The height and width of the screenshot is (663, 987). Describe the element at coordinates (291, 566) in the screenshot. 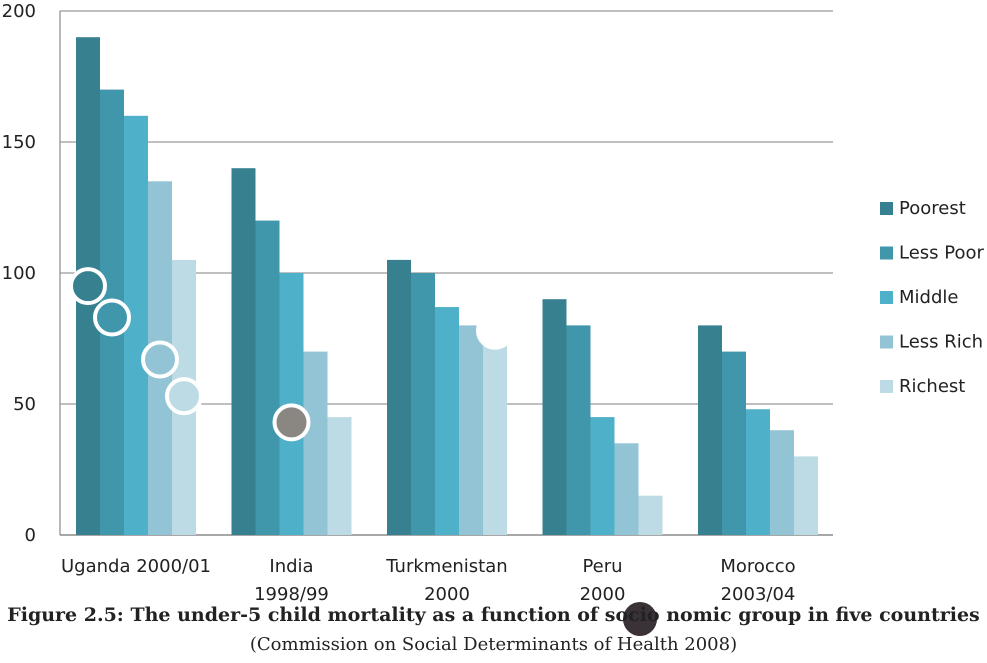

I see `x-category-label: India` at that location.